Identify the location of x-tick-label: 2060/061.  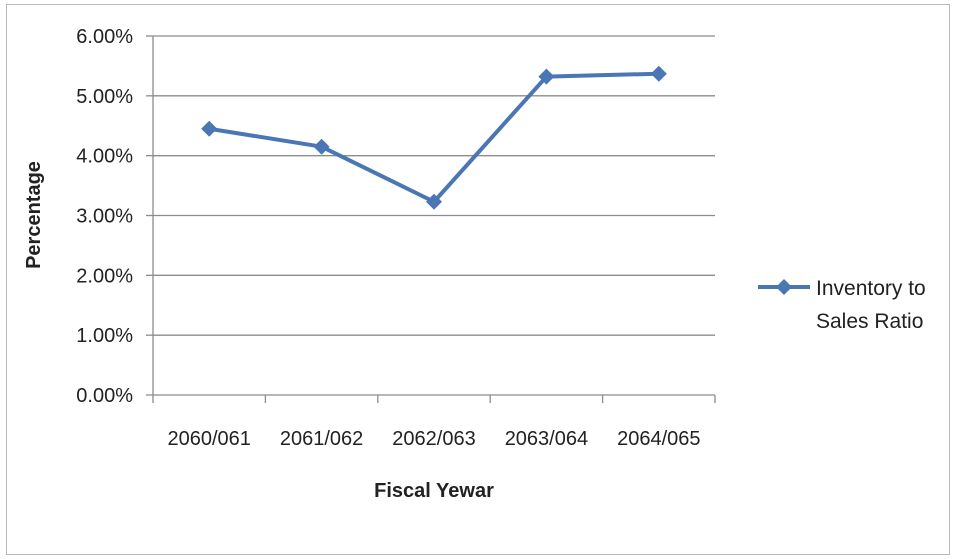
(208, 439).